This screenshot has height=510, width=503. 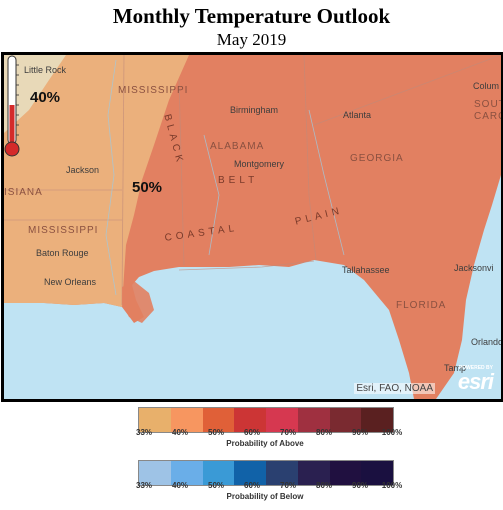 I want to click on city-little-rock: Little Rock, so click(x=45, y=70).